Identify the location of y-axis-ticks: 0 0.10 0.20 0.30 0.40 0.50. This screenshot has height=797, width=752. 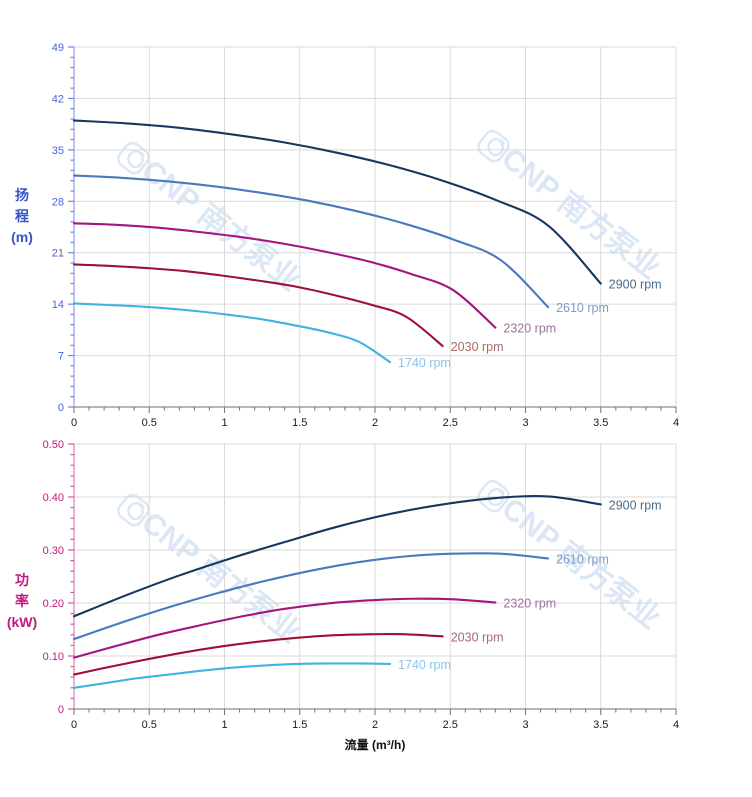
(58, 577).